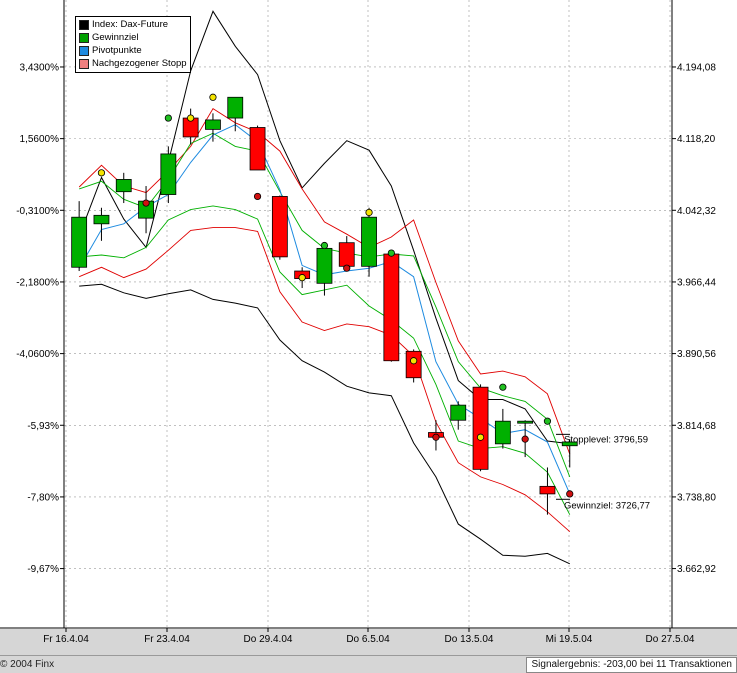  Describe the element at coordinates (27, 664) in the screenshot. I see `copyright-text: © 2004 Finx` at that location.